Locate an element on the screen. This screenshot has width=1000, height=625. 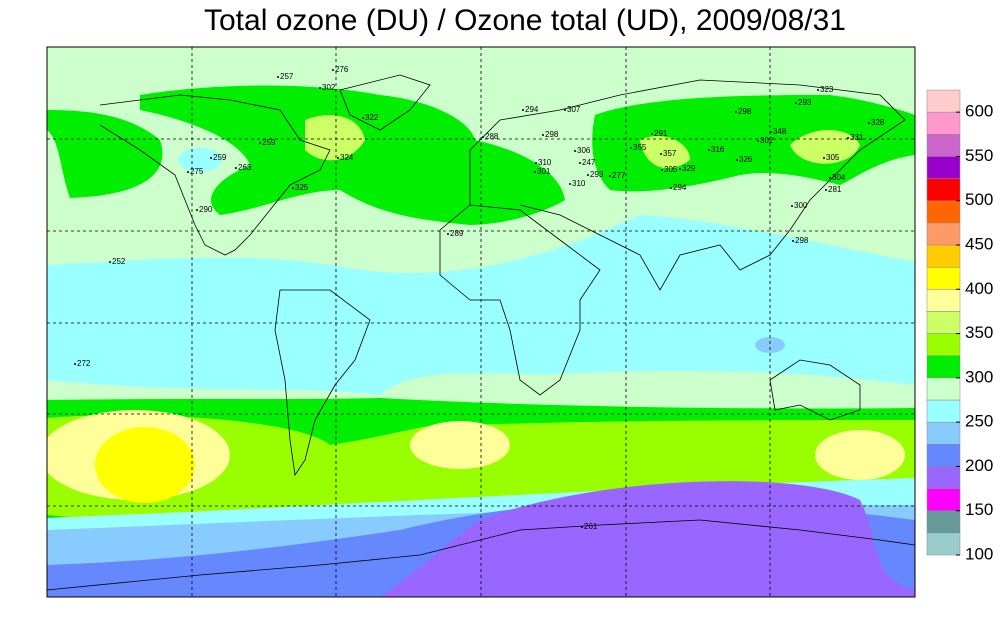
station-label: 357 is located at coordinates (670, 153).